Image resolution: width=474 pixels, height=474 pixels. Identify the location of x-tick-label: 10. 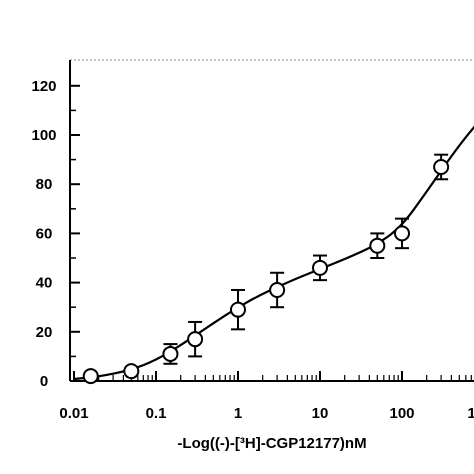
(320, 413).